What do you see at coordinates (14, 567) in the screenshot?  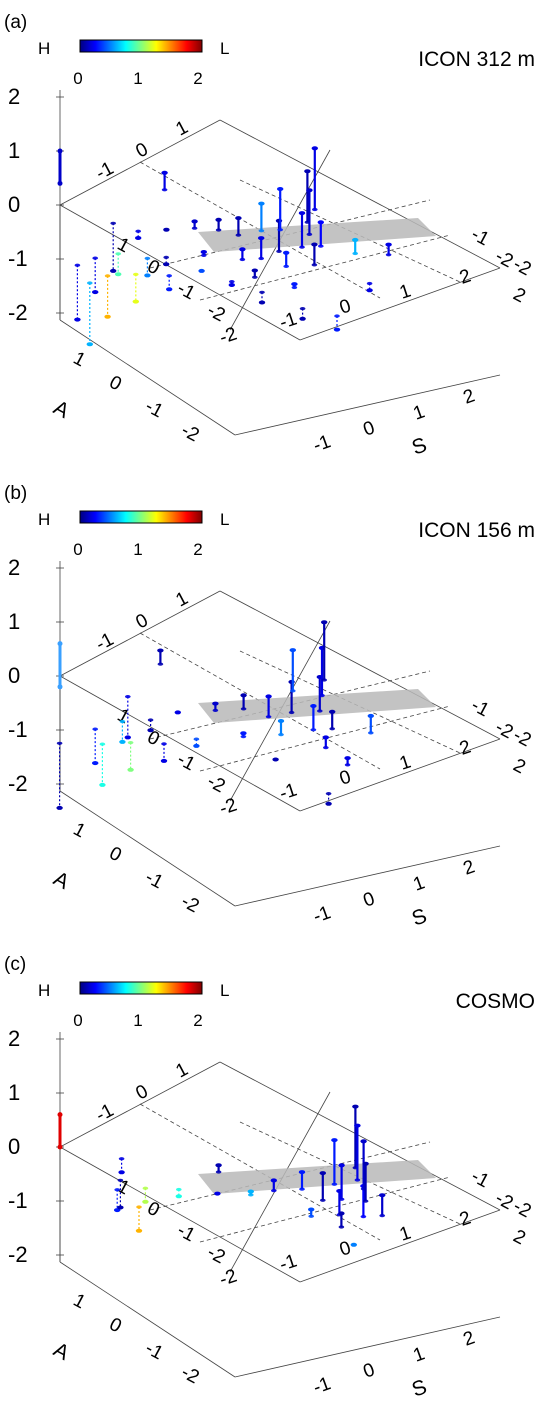 I see `z-tick-label: 2` at bounding box center [14, 567].